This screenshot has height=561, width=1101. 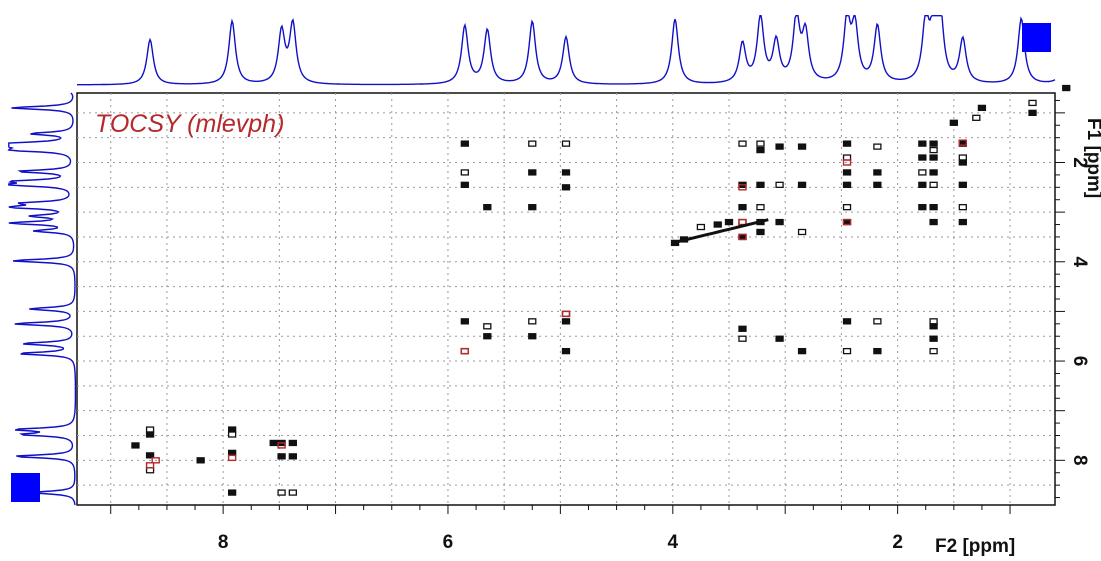 I want to click on x-axis-title: F2 [ppm], so click(x=975, y=546).